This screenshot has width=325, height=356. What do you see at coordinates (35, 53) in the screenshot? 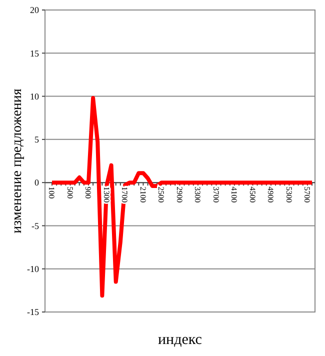
I see `y-tick-label: 15` at bounding box center [35, 53].